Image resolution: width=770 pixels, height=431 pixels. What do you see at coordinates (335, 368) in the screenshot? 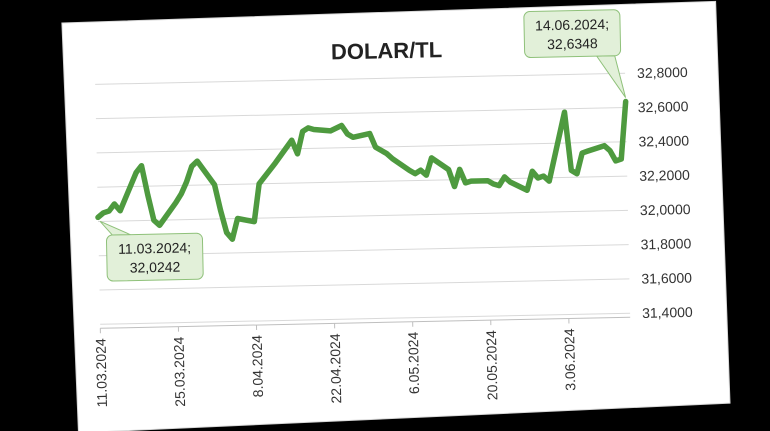
I see `x-tick-label: 22.04.2024` at bounding box center [335, 368].